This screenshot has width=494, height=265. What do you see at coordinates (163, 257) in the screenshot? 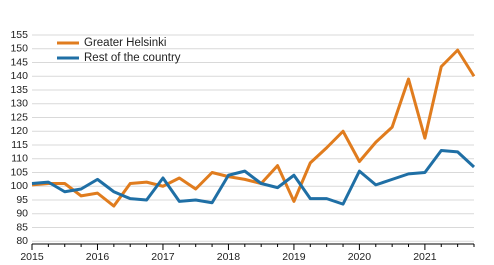
I see `x-tick-label: 2017` at bounding box center [163, 257].